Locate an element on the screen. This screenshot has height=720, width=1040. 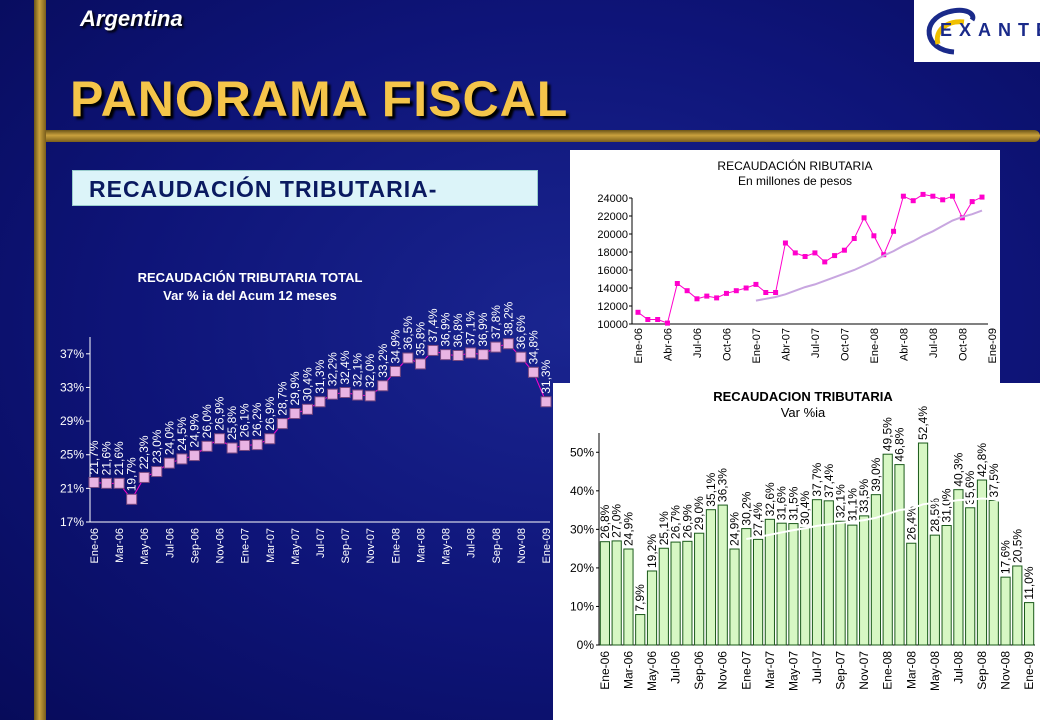
chart1-data-label: 24,9% is located at coordinates (194, 430).